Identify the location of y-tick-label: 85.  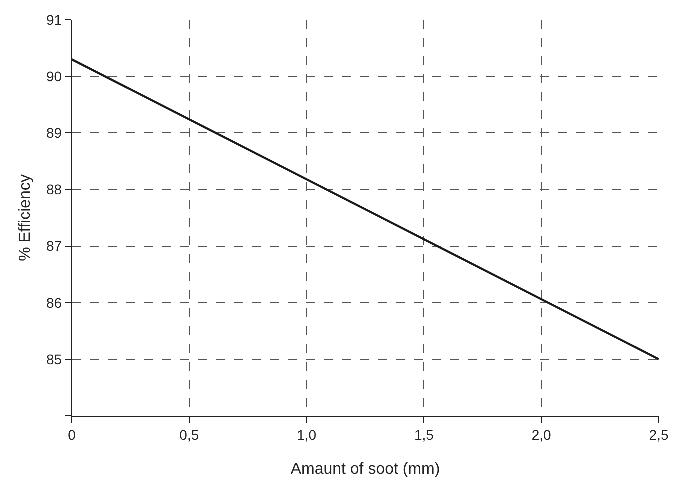
(54, 359).